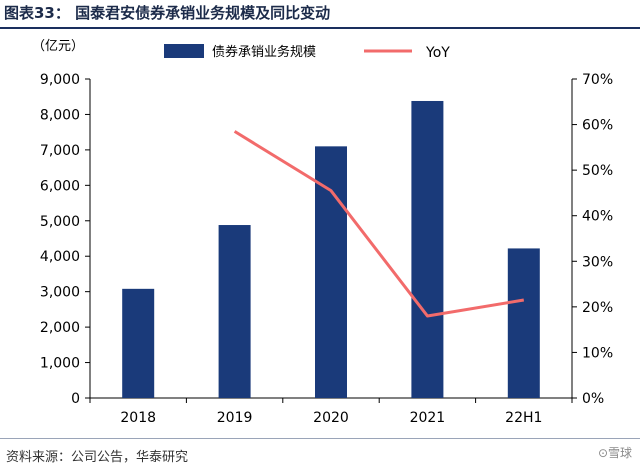 The height and width of the screenshot is (472, 640). What do you see at coordinates (138, 418) in the screenshot?
I see `x-tick-label: 2018` at bounding box center [138, 418].